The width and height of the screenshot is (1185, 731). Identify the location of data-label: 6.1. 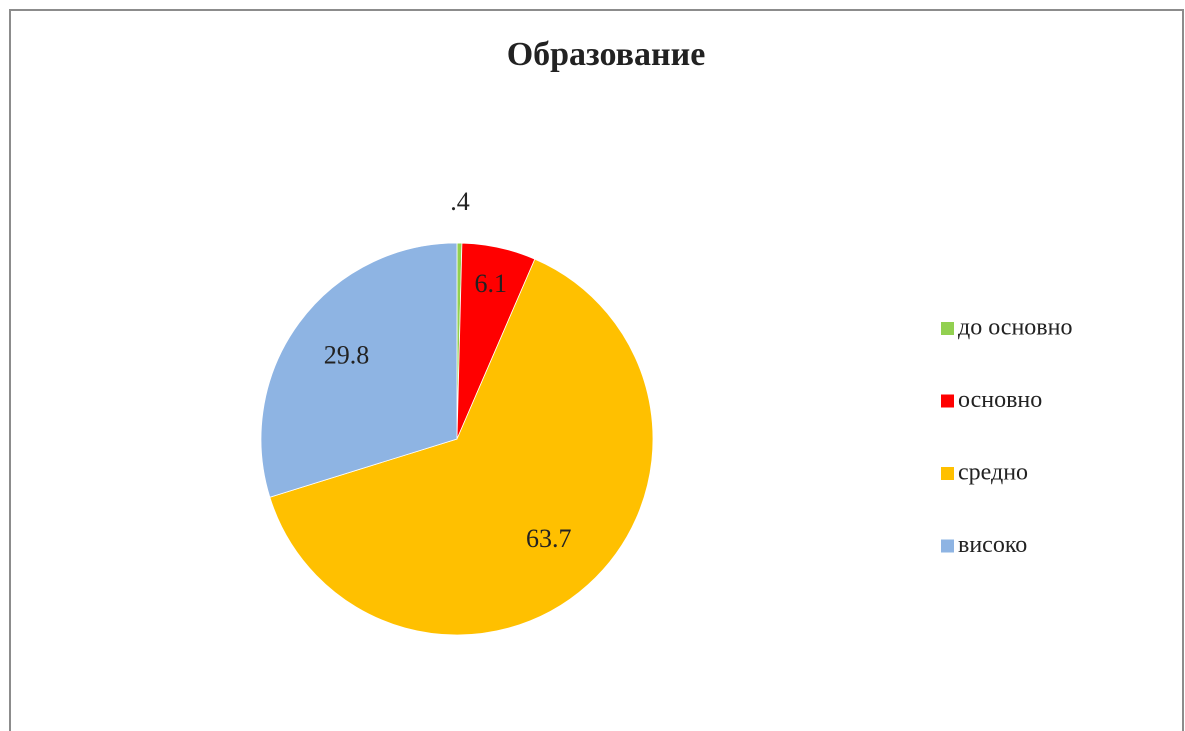
(490, 283).